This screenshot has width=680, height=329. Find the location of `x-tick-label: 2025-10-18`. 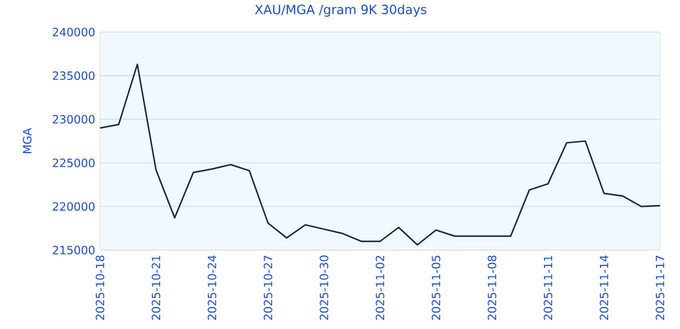

x-tick-label: 2025-10-18 is located at coordinates (100, 288).